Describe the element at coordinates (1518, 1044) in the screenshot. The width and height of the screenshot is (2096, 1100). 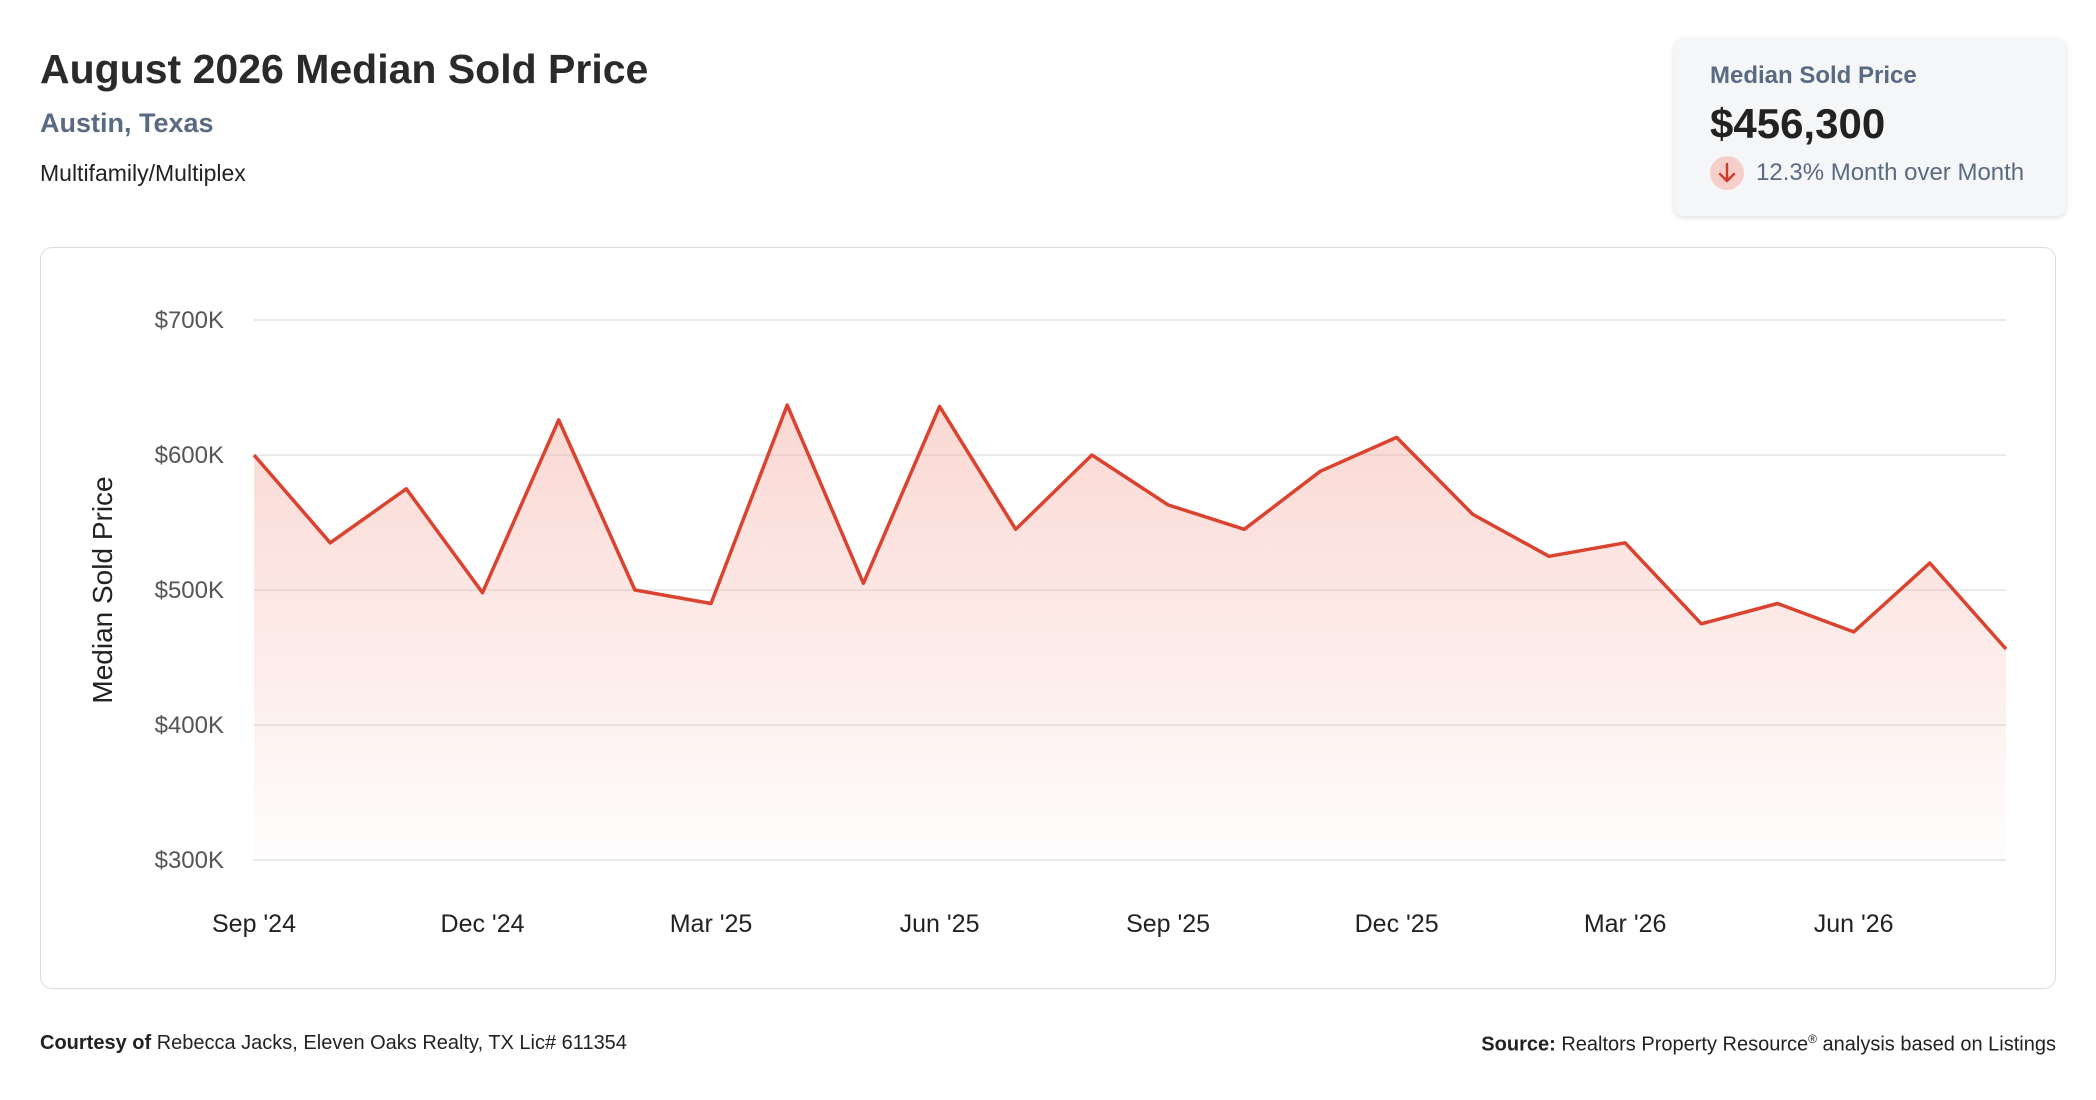
I see `source-label: Source:` at that location.